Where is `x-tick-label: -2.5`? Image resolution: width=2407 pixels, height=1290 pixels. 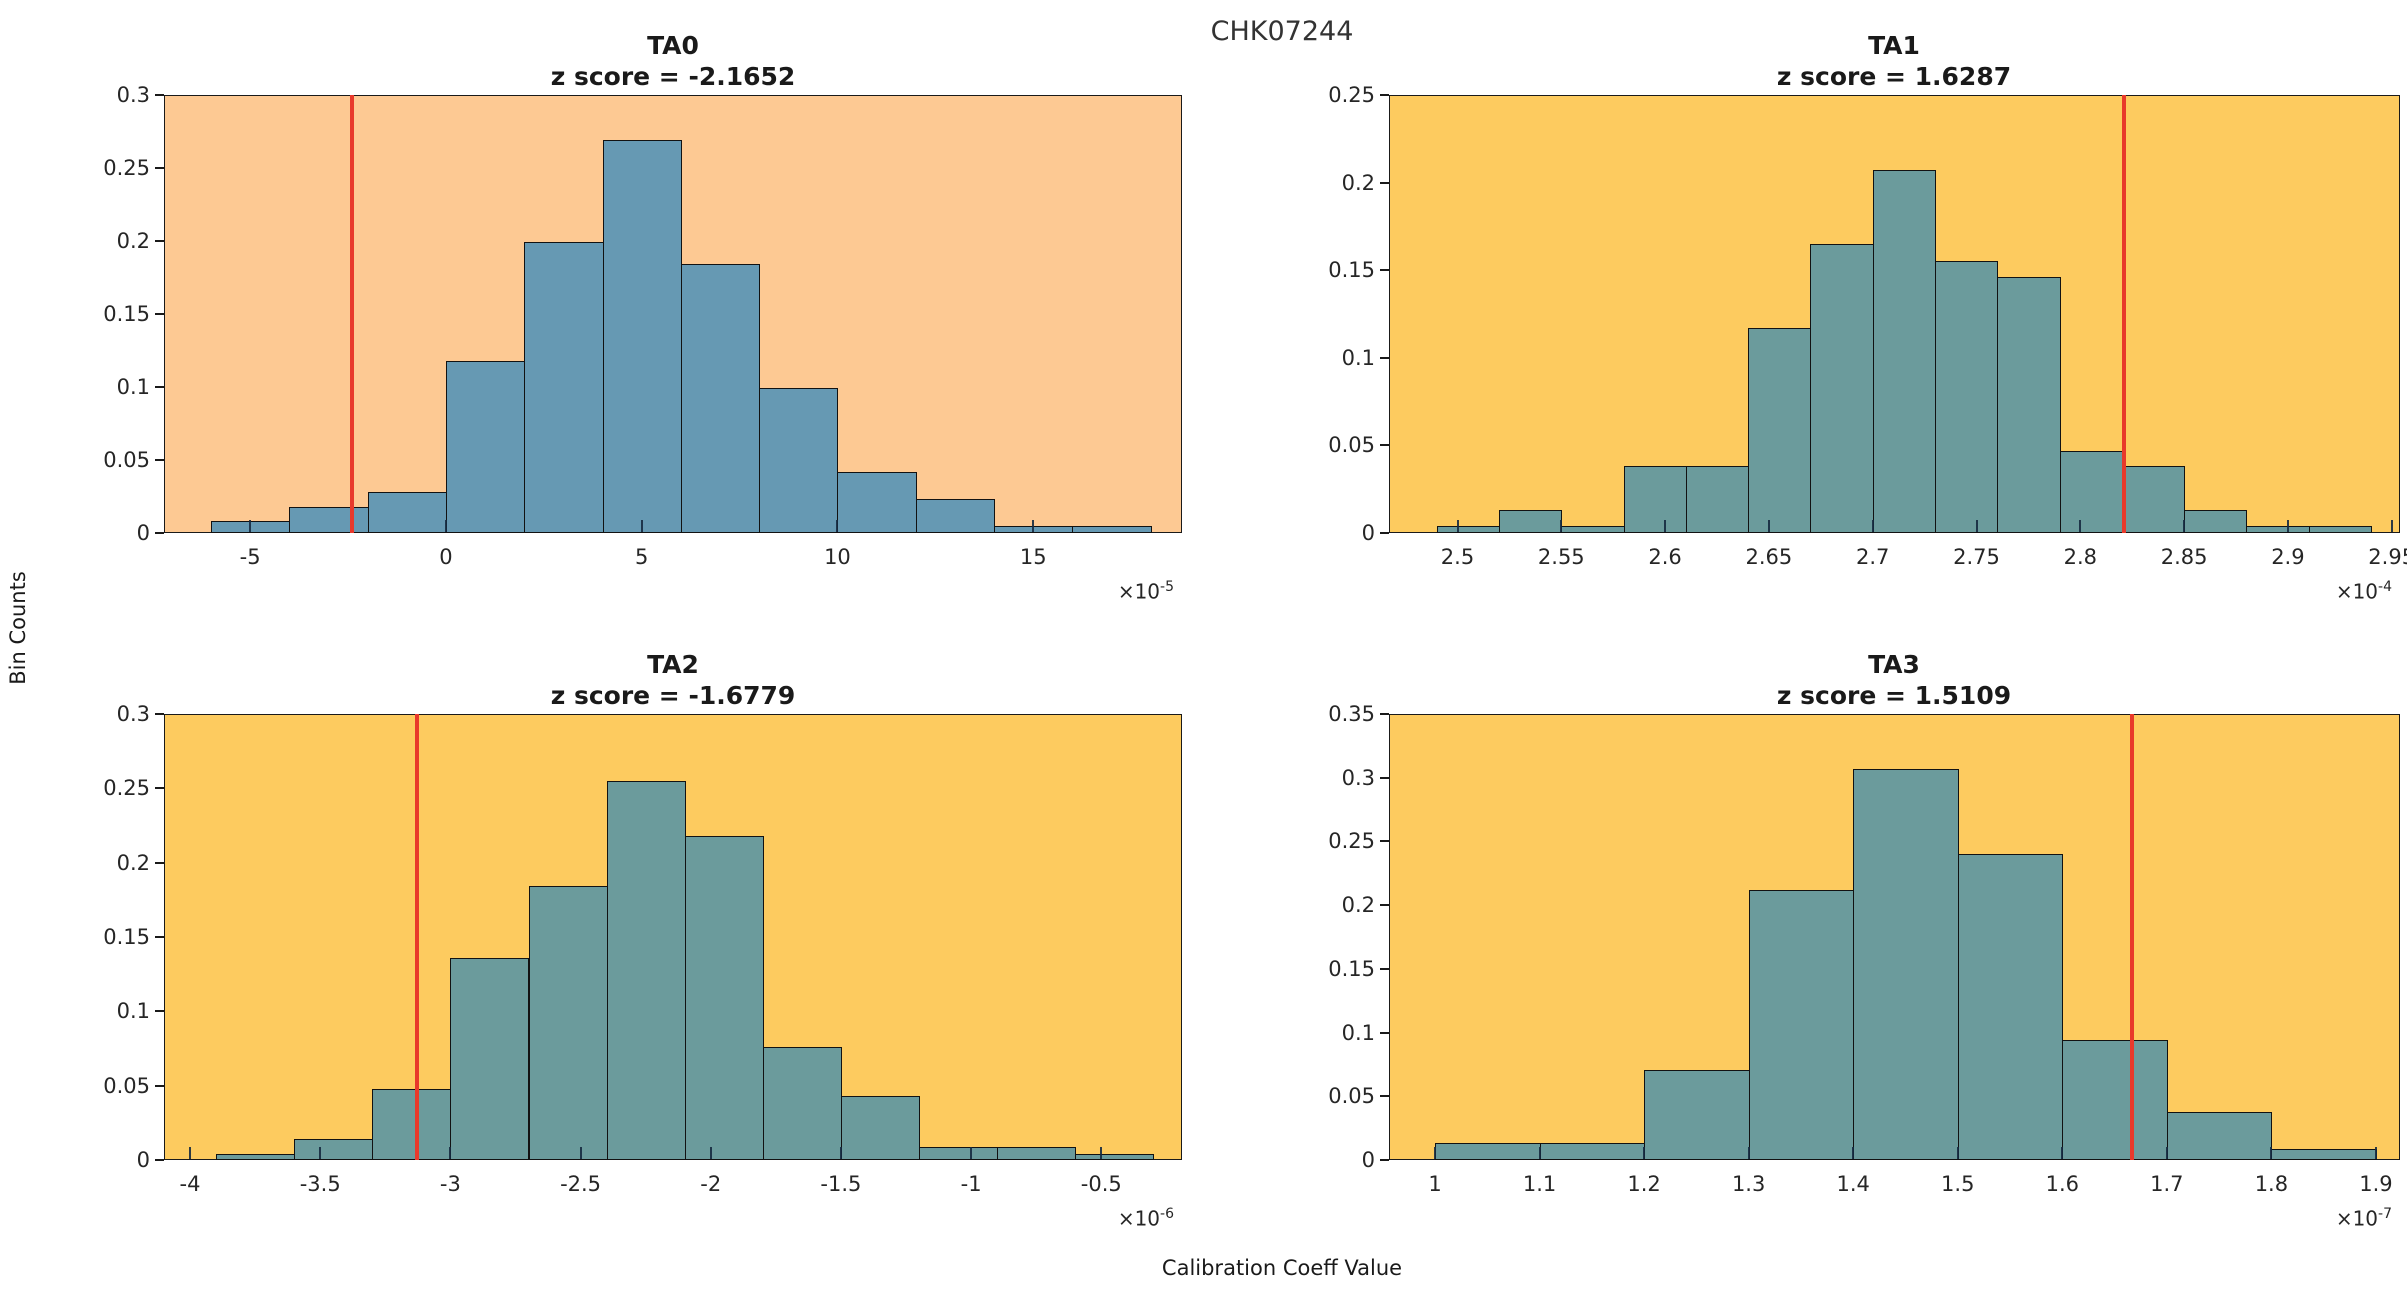
x-tick-label: -2.5 is located at coordinates (581, 1184).